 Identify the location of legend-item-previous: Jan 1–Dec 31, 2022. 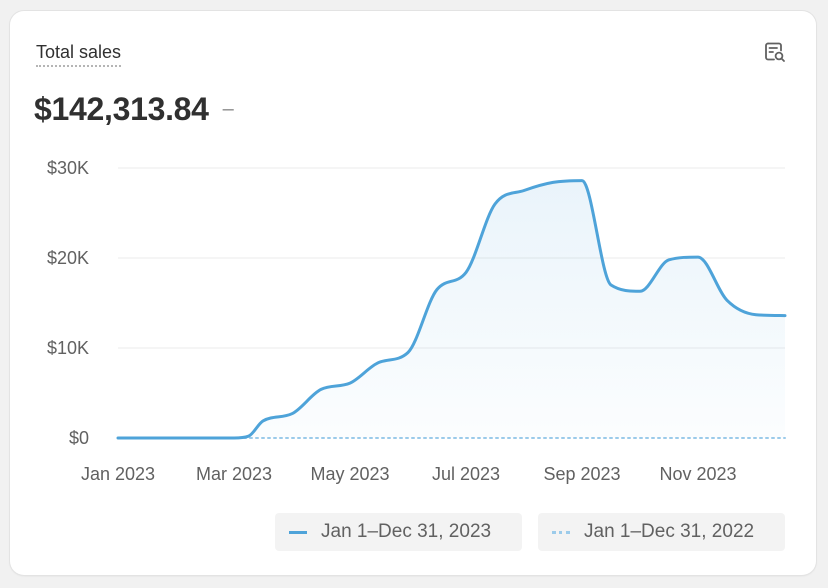
(661, 532).